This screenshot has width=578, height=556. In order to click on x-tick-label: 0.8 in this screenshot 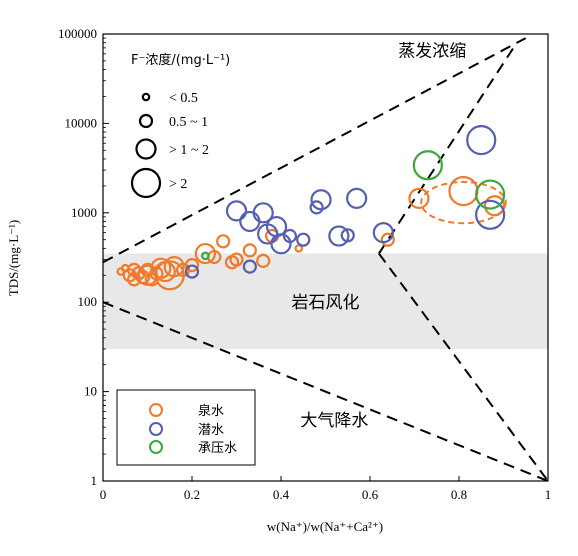, I will do `click(459, 494)`.